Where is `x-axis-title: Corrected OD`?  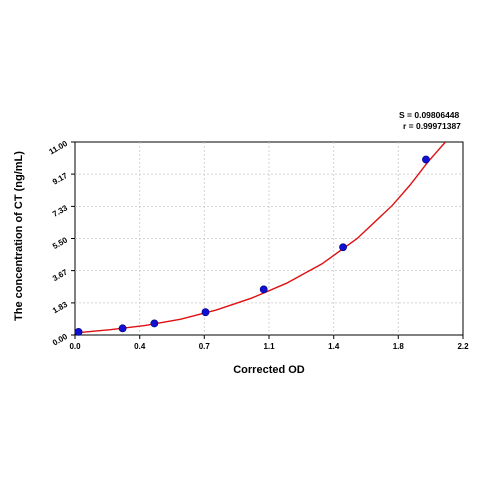
x-axis-title: Corrected OD is located at coordinates (269, 370).